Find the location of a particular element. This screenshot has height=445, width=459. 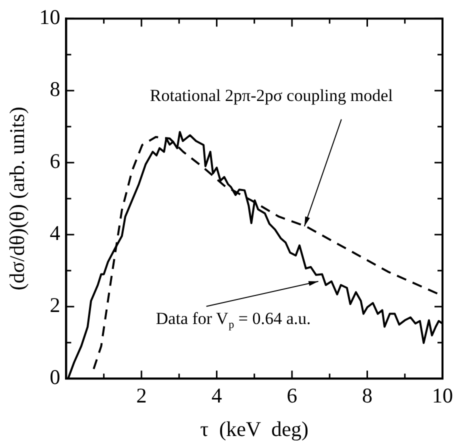

y-tick-label: 4 is located at coordinates (55, 233).